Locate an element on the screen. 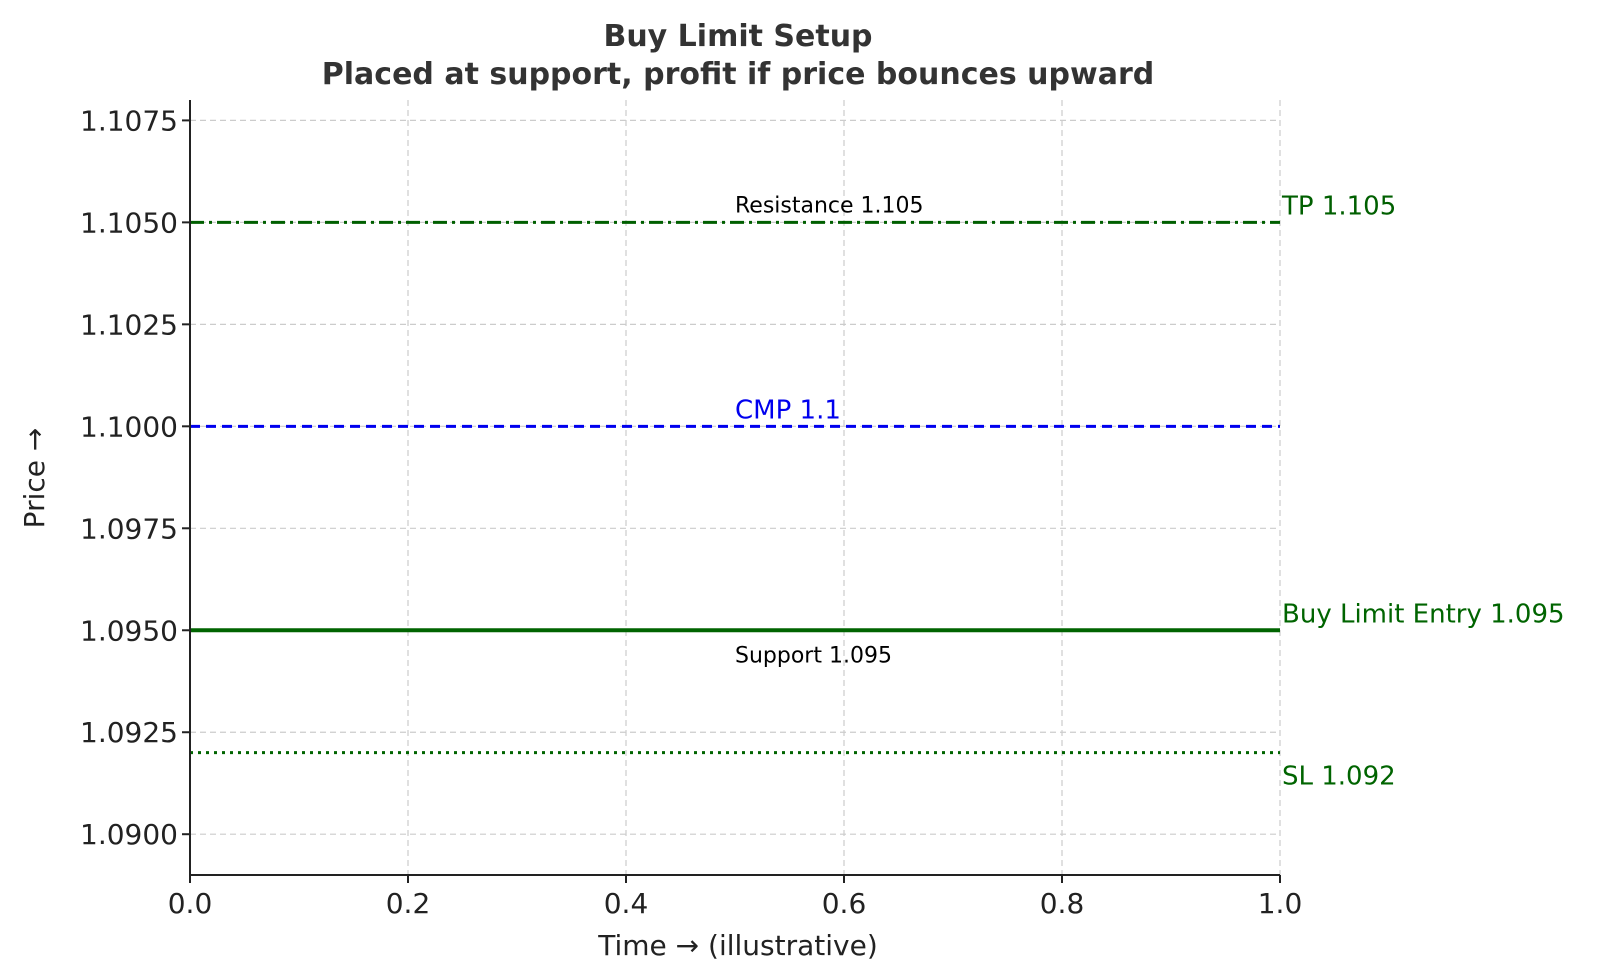 This screenshot has width=1598, height=977. y-tick-label-5: 1.1025 is located at coordinates (129, 324).